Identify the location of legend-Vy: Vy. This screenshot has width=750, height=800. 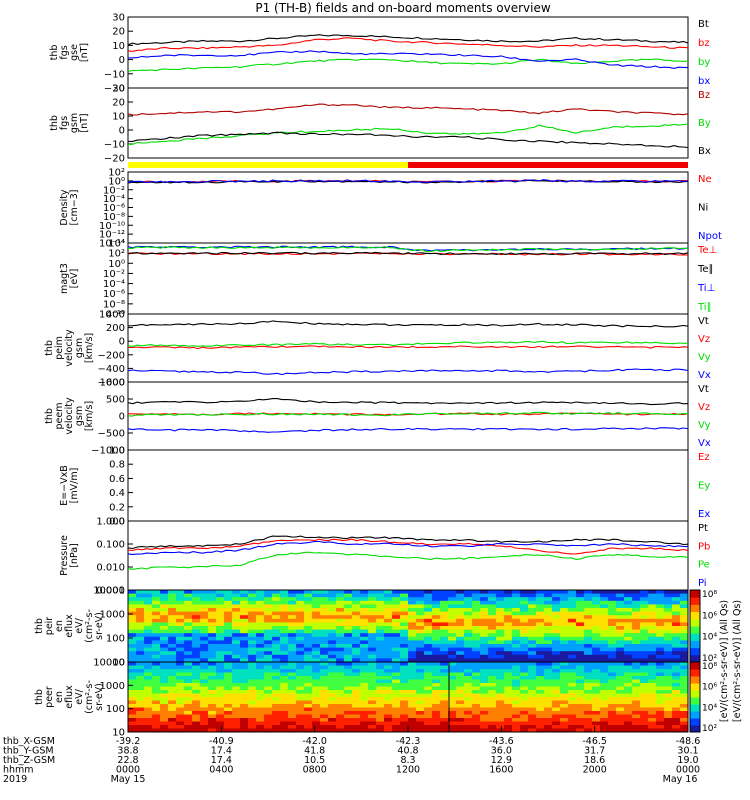
(704, 425).